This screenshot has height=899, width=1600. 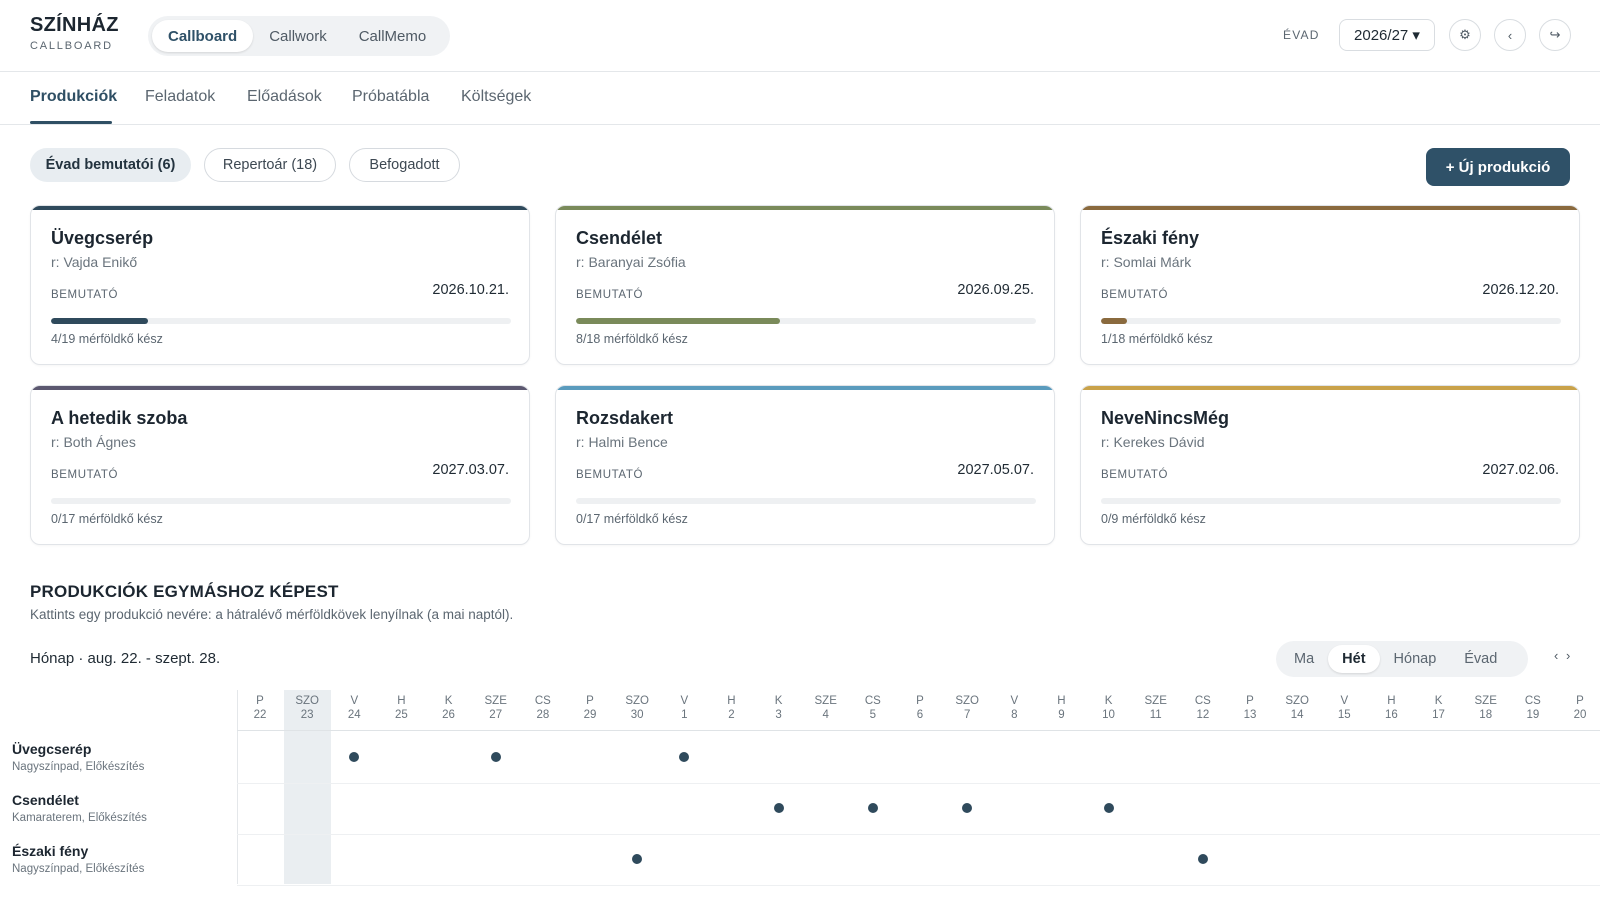 I want to click on day-number: 27, so click(x=496, y=715).